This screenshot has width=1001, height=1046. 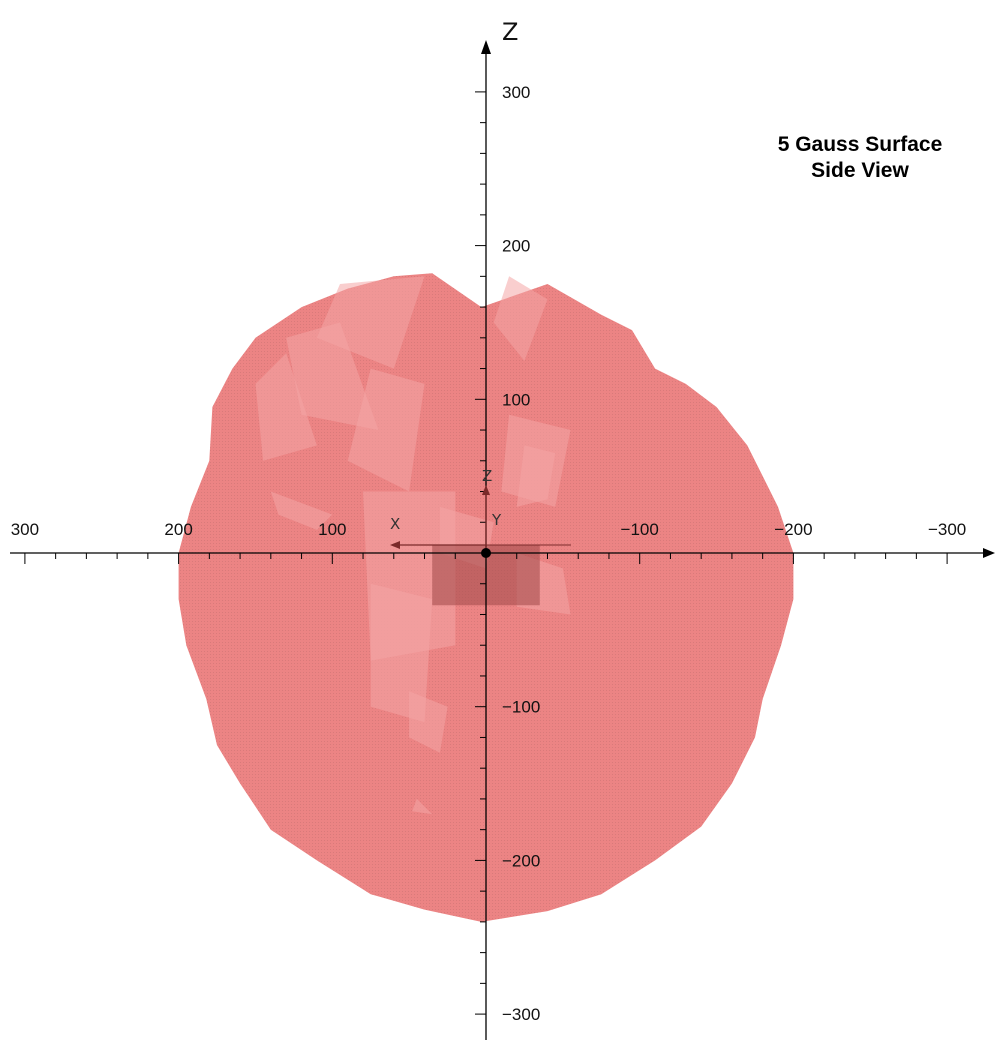 What do you see at coordinates (486, 553) in the screenshot?
I see `origin-point` at bounding box center [486, 553].